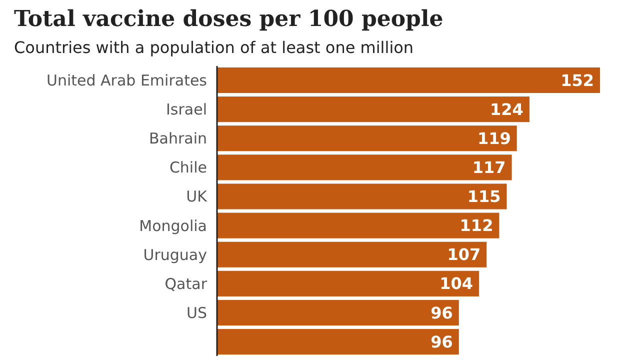  I want to click on chart-title: Total vaccine doses per 100 people, so click(229, 19).